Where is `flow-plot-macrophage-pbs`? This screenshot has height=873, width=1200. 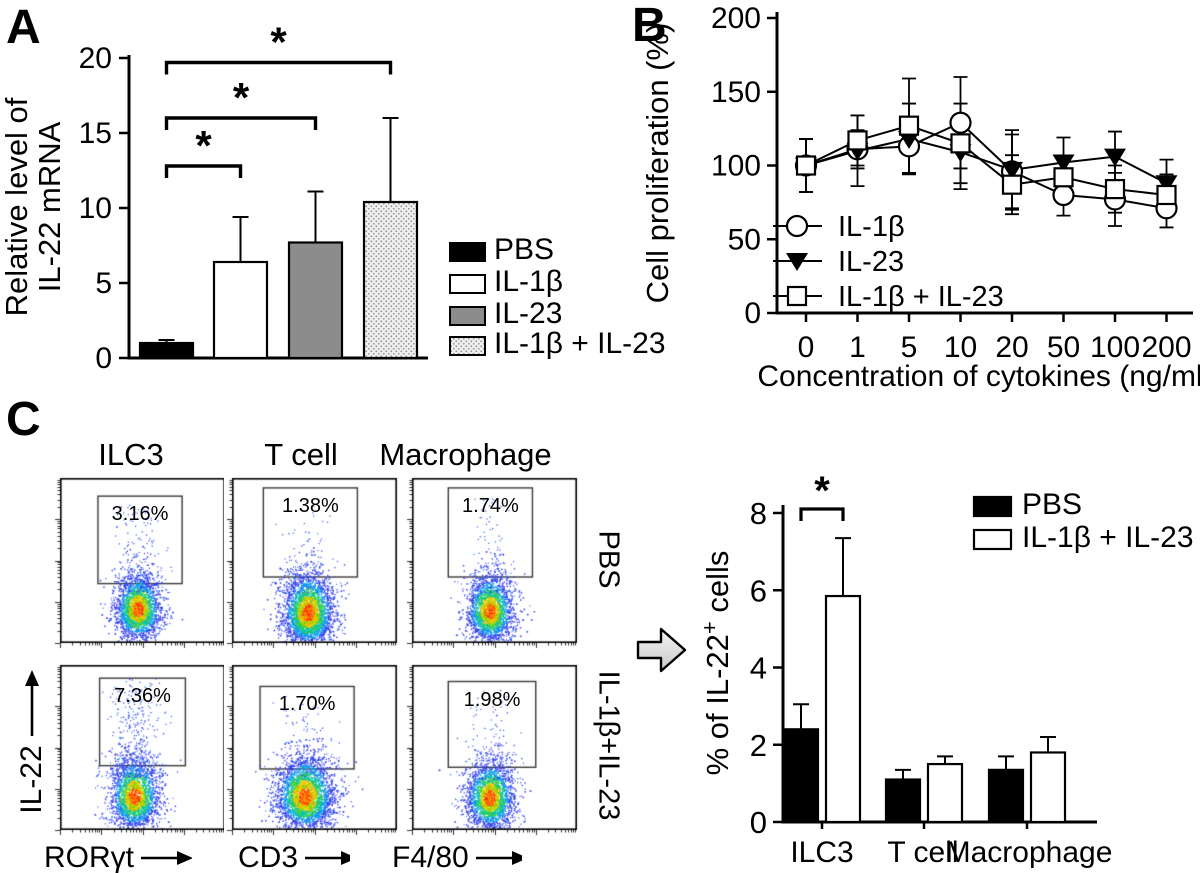
flow-plot-macrophage-pbs is located at coordinates (491, 564).